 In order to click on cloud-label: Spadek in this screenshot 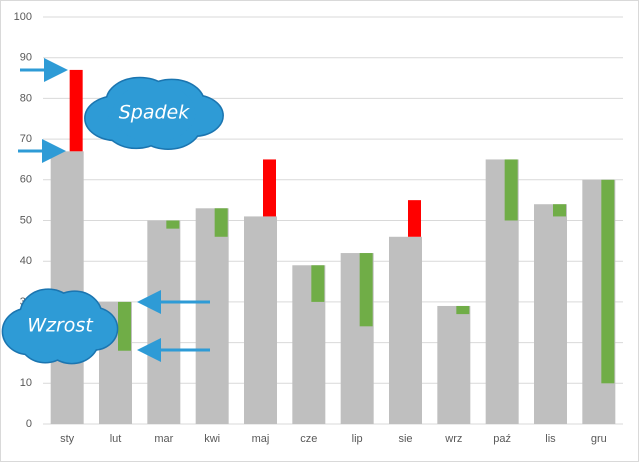, I will do `click(155, 113)`.